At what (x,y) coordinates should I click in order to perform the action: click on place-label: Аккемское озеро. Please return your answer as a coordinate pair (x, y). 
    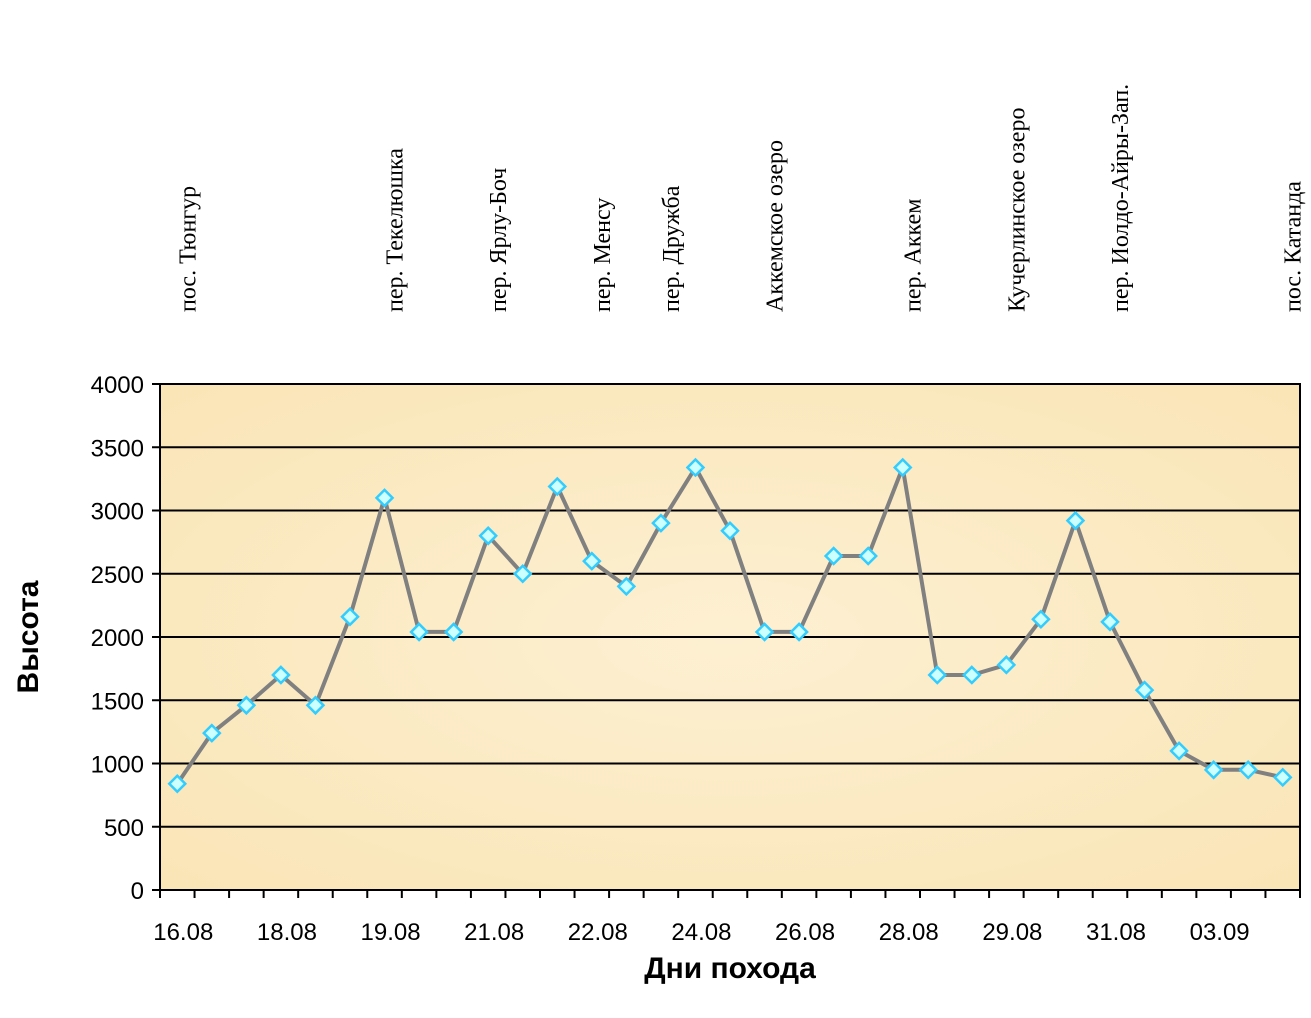
    Looking at the image, I should click on (776, 226).